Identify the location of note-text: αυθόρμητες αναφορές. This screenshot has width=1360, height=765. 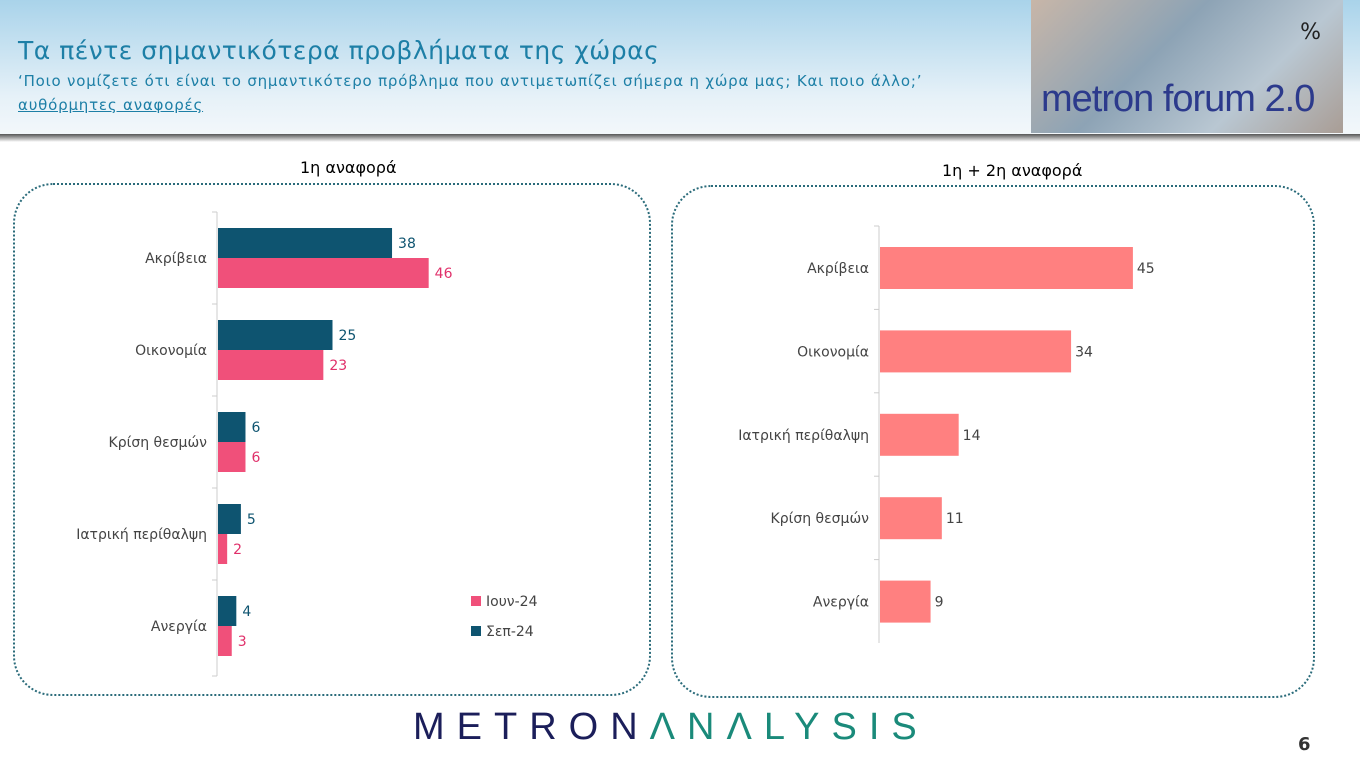
(111, 105).